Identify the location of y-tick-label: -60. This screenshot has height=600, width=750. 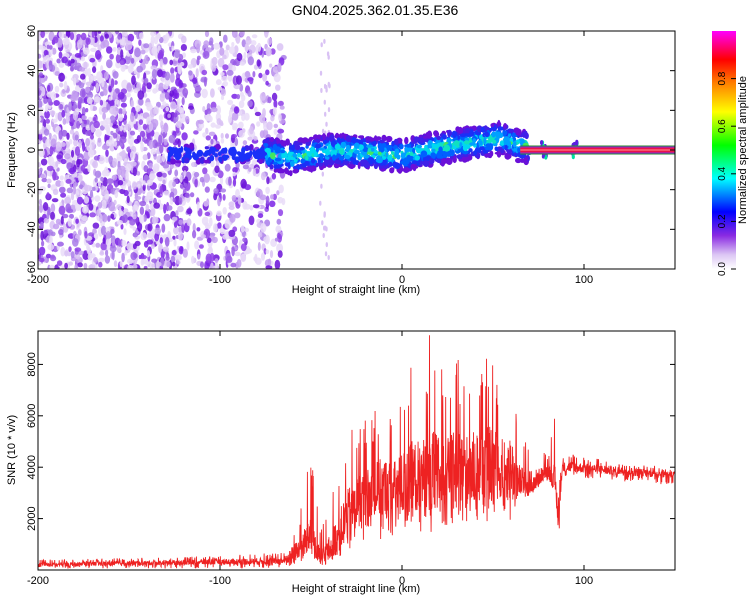
(32, 269).